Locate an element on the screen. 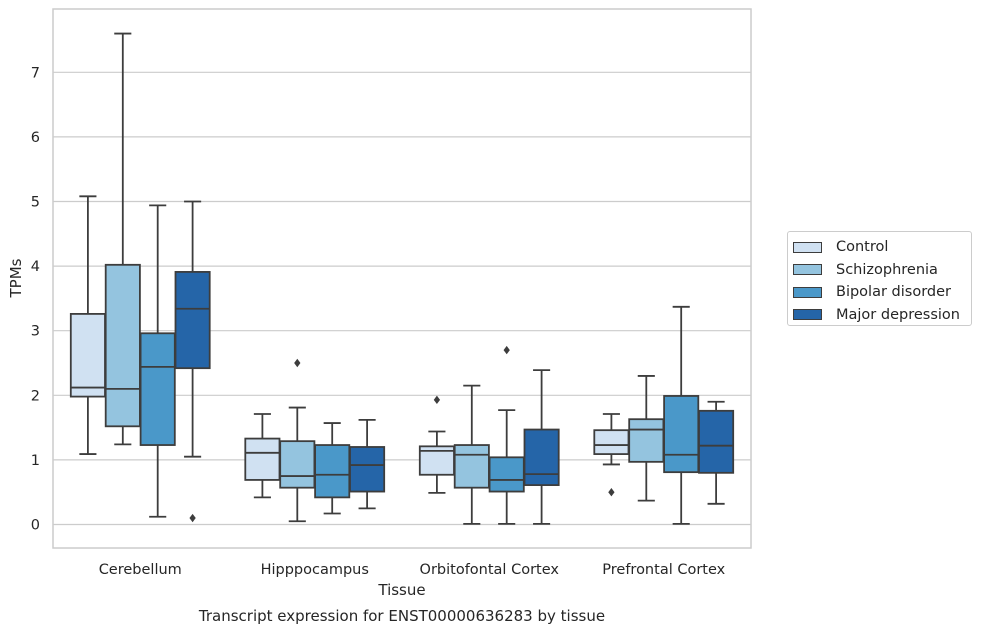 Image resolution: width=983 pixels, height=638 pixels. y-tick-label: 0 is located at coordinates (35, 526).